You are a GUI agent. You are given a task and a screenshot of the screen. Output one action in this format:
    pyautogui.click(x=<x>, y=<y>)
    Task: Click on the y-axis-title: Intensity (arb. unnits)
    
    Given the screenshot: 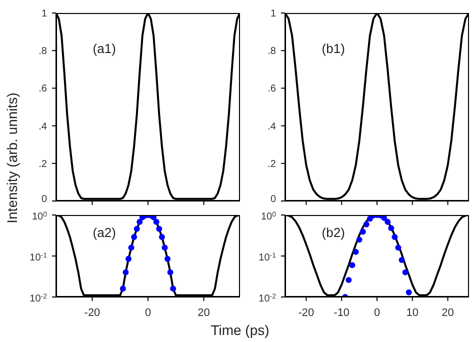 What is the action you would take?
    pyautogui.click(x=12, y=158)
    